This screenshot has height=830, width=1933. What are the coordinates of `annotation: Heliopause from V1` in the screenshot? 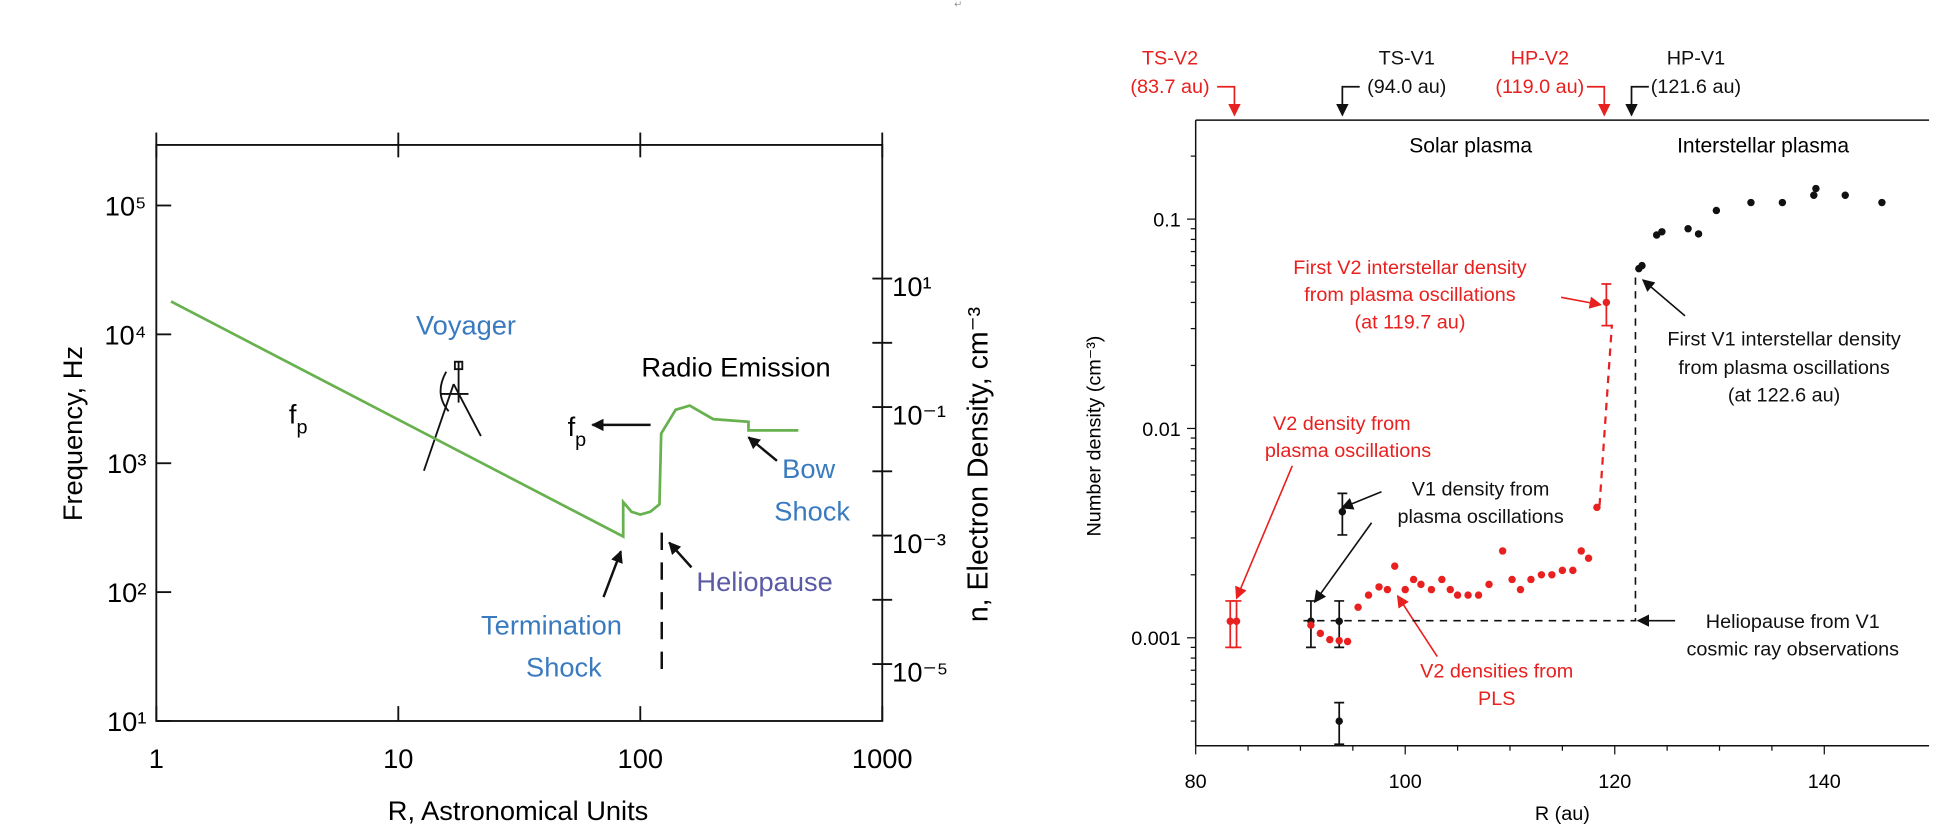 It's located at (1793, 622).